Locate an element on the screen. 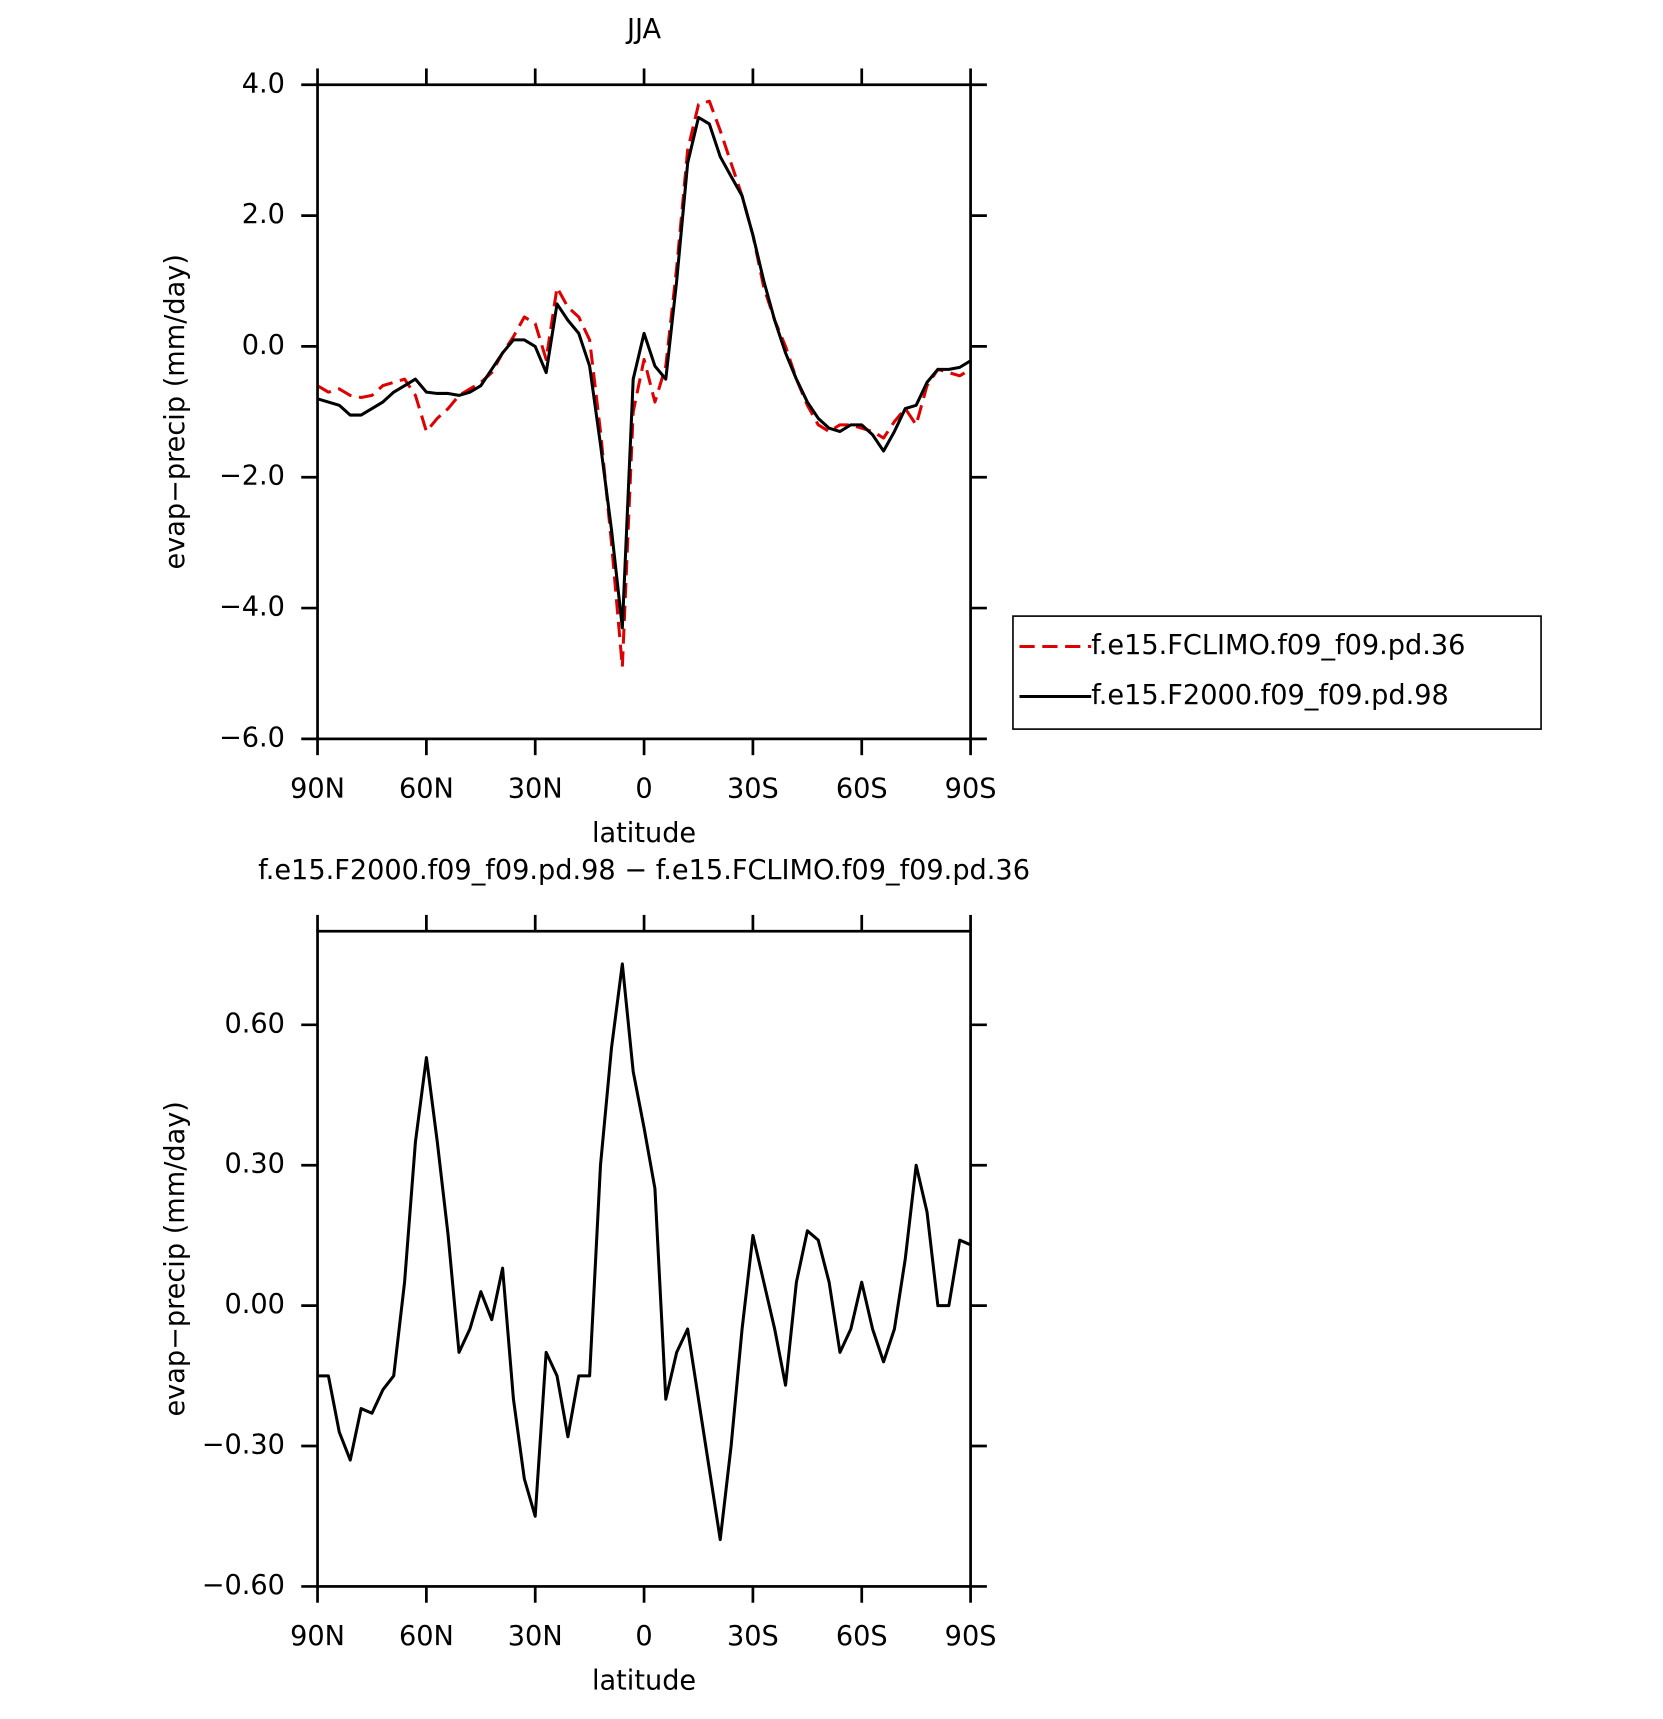 This screenshot has height=1719, width=1663. y-tick-label: −6.0 is located at coordinates (252, 737).